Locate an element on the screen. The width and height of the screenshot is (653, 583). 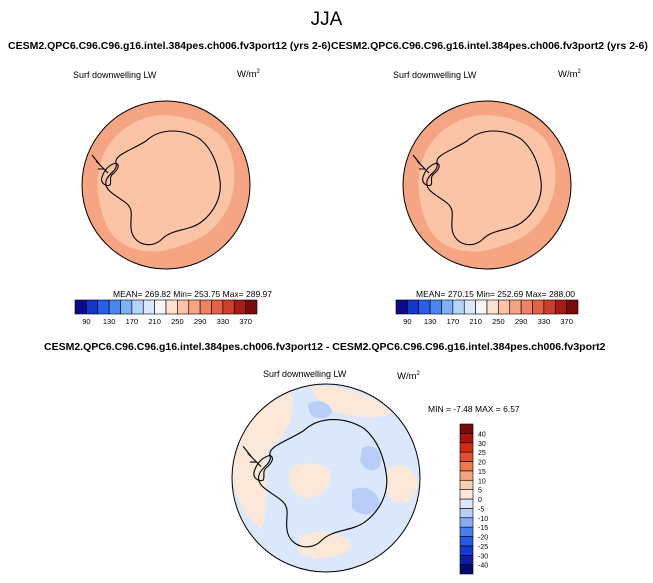
colorbar-1-tick-label: 330 is located at coordinates (223, 321).